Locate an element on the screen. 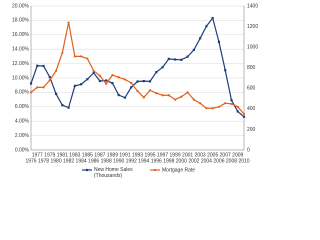 Image resolution: width=320 pixels, height=240 pixels. x-tick-label: 2004 is located at coordinates (206, 161).